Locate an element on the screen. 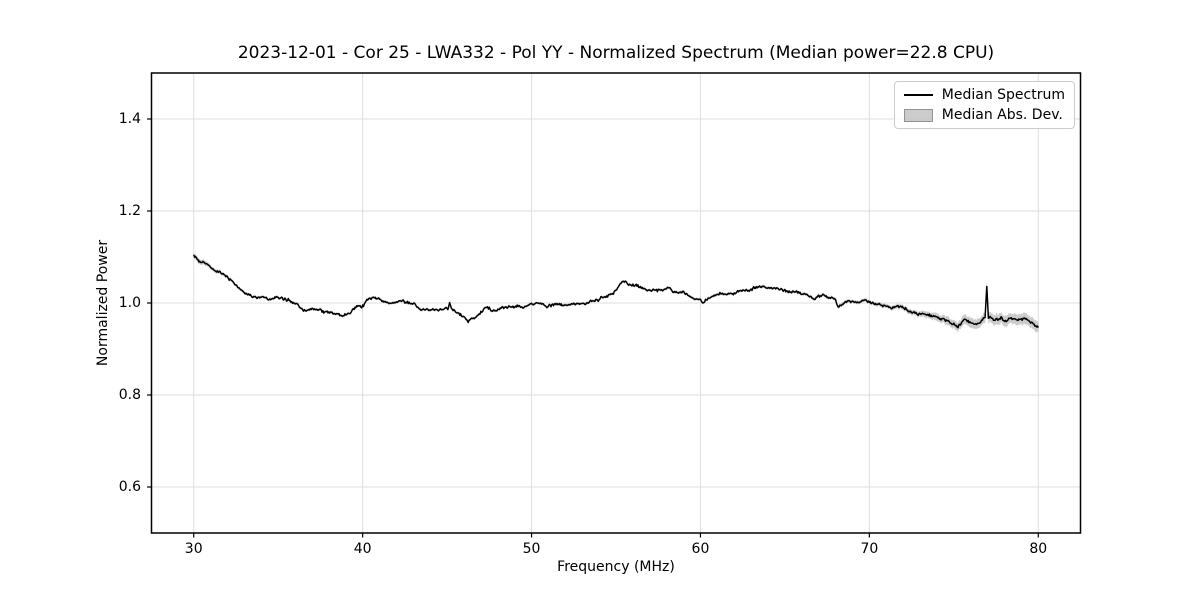  legend-item-median-abs-dev: Median Abs. Dev. is located at coordinates (984, 115).